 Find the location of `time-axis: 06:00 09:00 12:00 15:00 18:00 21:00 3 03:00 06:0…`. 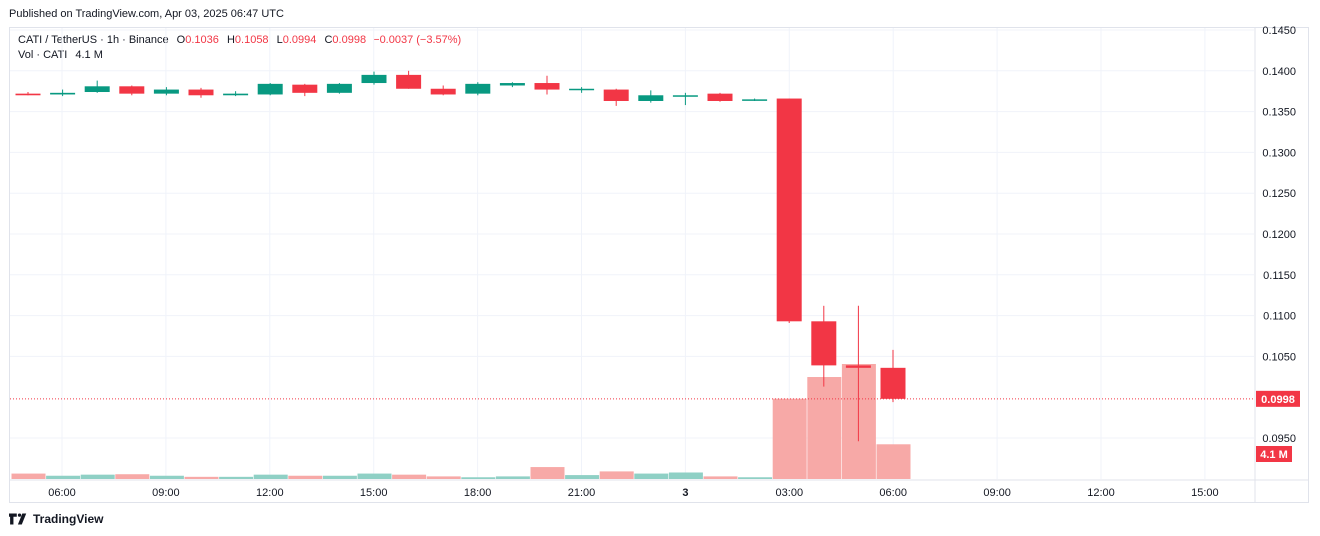

time-axis: 06:00 09:00 12:00 15:00 18:00 21:00 3 03:00 06:0… is located at coordinates (633, 493).